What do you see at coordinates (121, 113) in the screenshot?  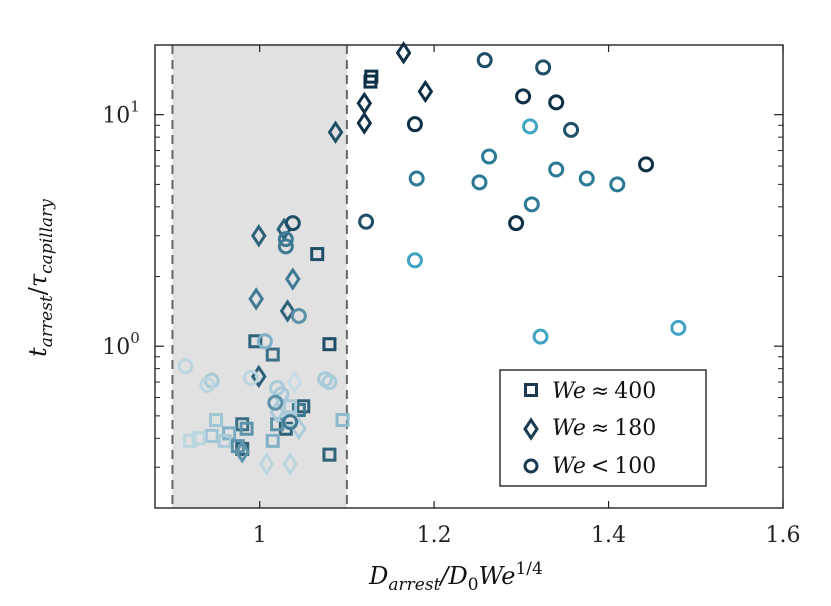 I see `y-tick-label: 10¹` at bounding box center [121, 113].